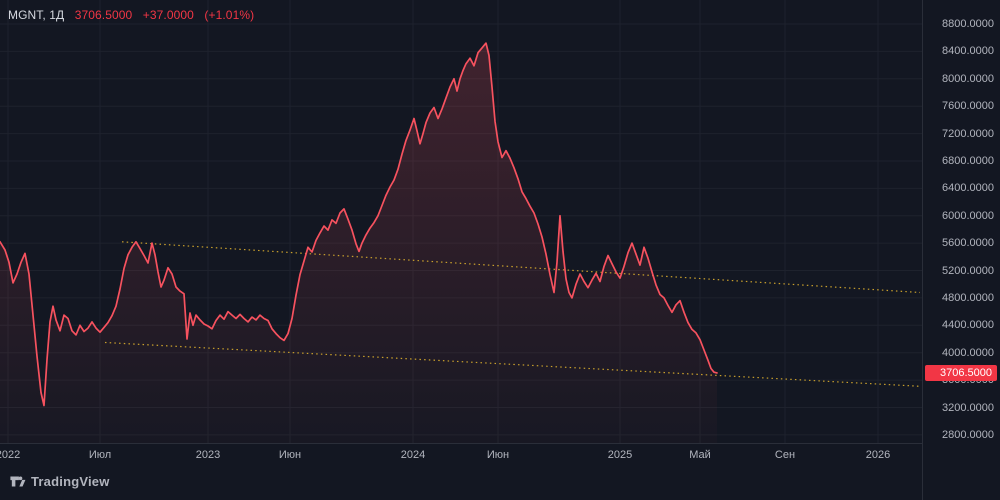 This screenshot has height=500, width=1000. What do you see at coordinates (968, 78) in the screenshot?
I see `price-tick-label: 8000.0000` at bounding box center [968, 78].